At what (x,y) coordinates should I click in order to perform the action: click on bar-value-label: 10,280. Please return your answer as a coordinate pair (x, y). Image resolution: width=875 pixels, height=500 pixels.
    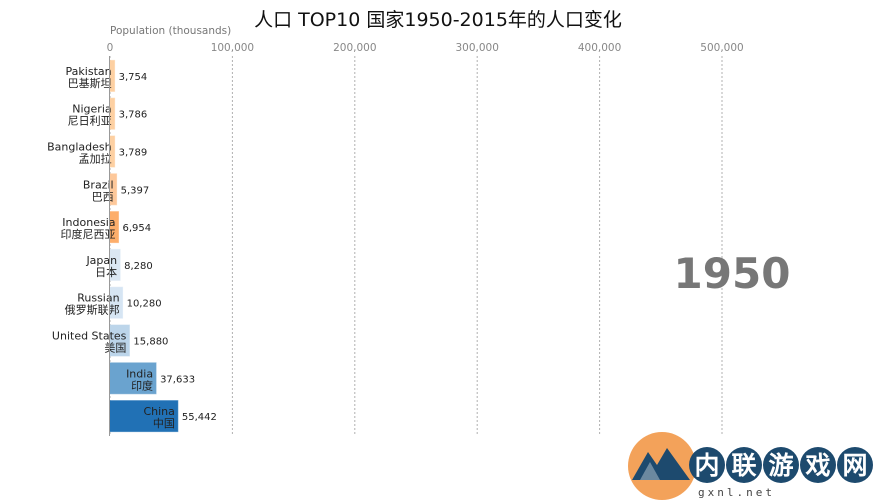
    Looking at the image, I should click on (144, 304).